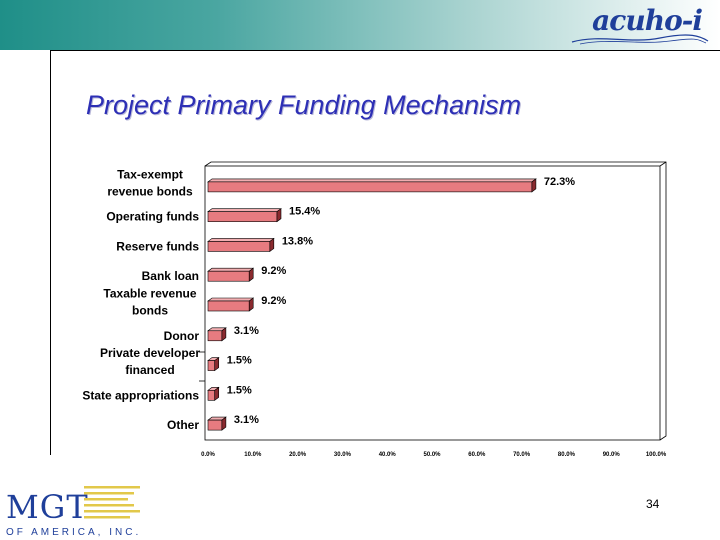  Describe the element at coordinates (432, 455) in the screenshot. I see `x-tick-label: 50.0%` at that location.